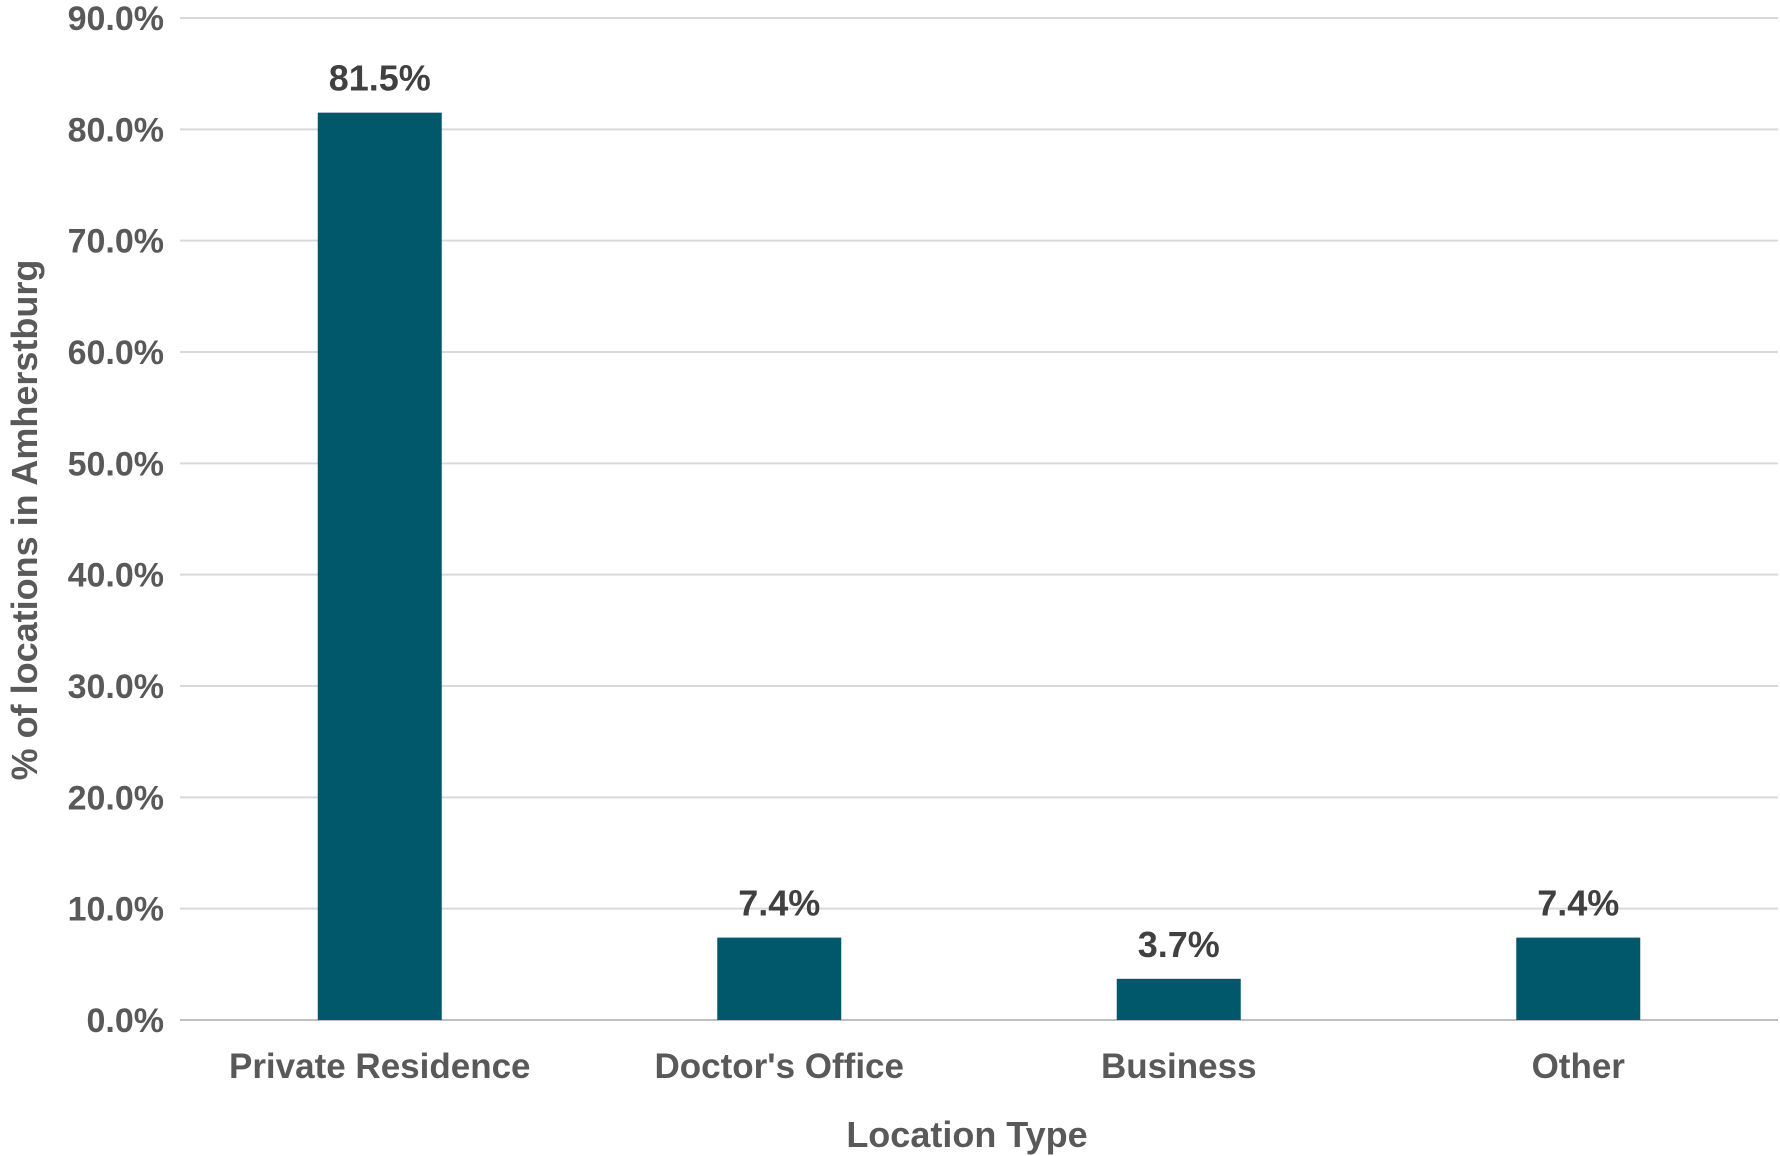 This screenshot has width=1780, height=1156. What do you see at coordinates (116, 798) in the screenshot?
I see `y-tick-label: 20.0%` at bounding box center [116, 798].